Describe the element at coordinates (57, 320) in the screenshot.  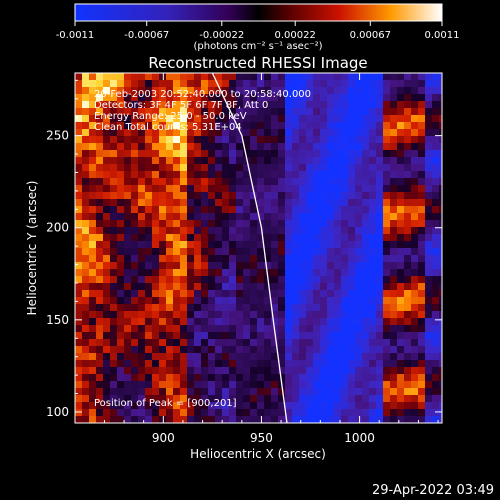
I see `y-tick-label: 150` at that location.